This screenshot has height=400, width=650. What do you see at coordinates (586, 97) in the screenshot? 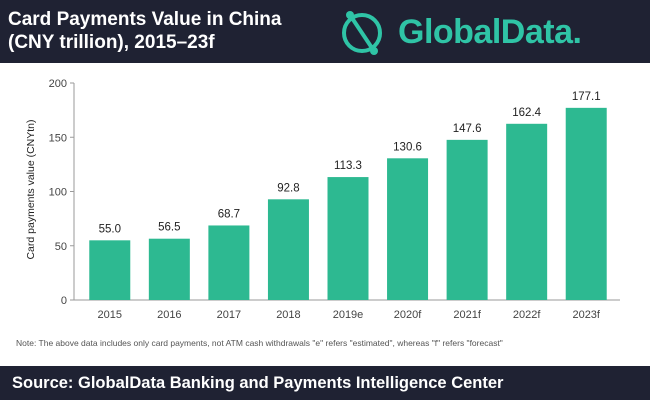
I see `bar-value-label: 177.1` at bounding box center [586, 97].